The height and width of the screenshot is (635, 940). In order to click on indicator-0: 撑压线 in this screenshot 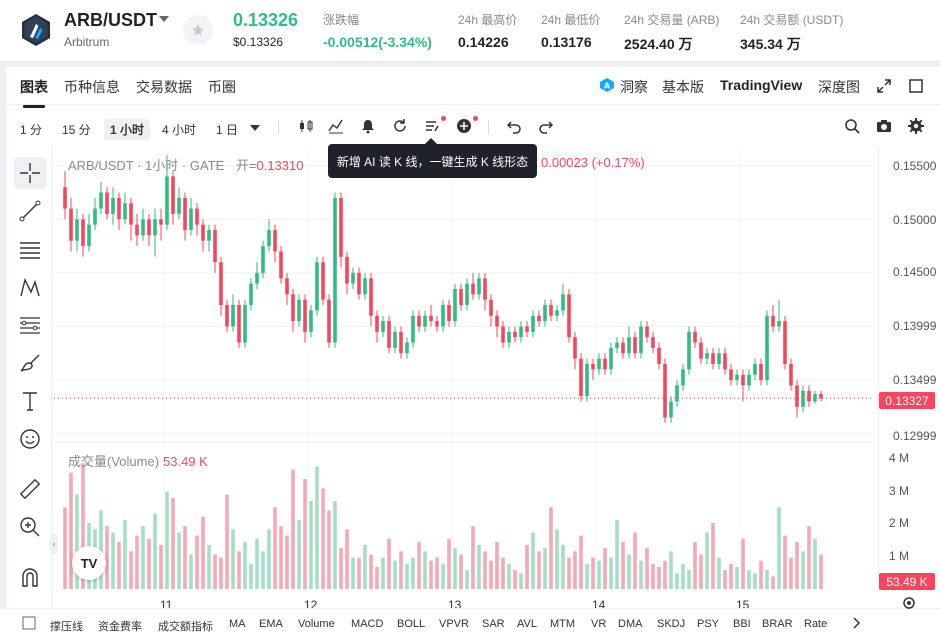, I will do `click(66, 627)`.